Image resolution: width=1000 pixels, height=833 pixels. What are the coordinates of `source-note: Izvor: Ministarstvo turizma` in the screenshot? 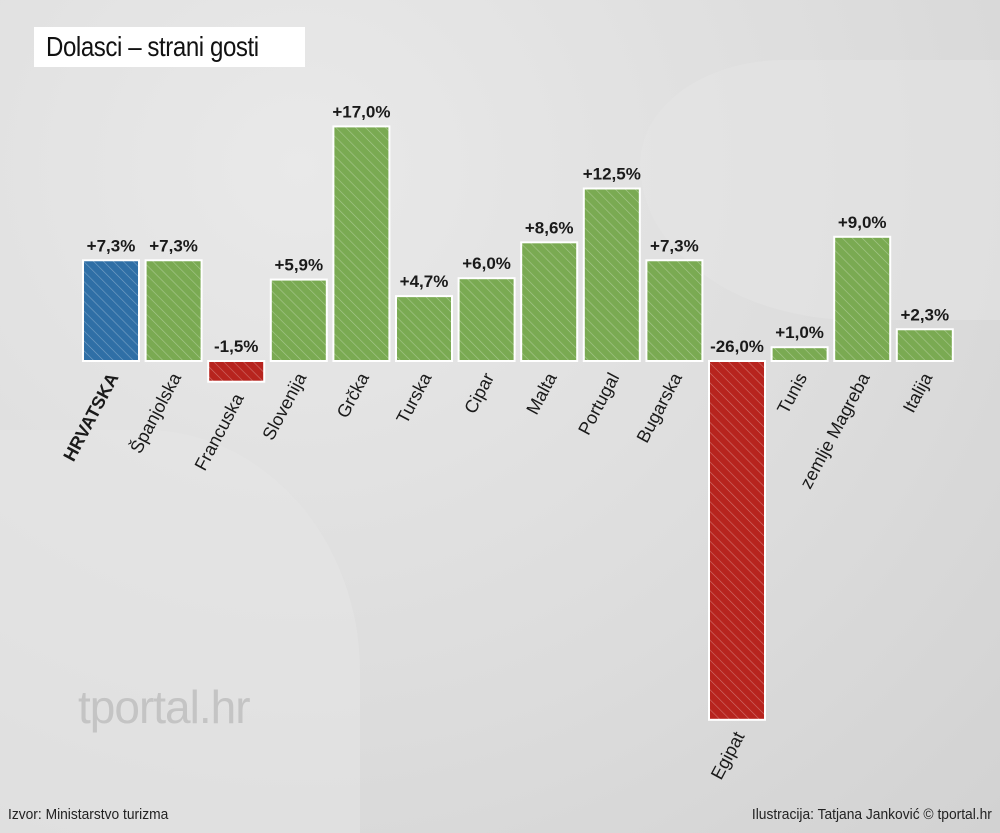 It's located at (88, 814).